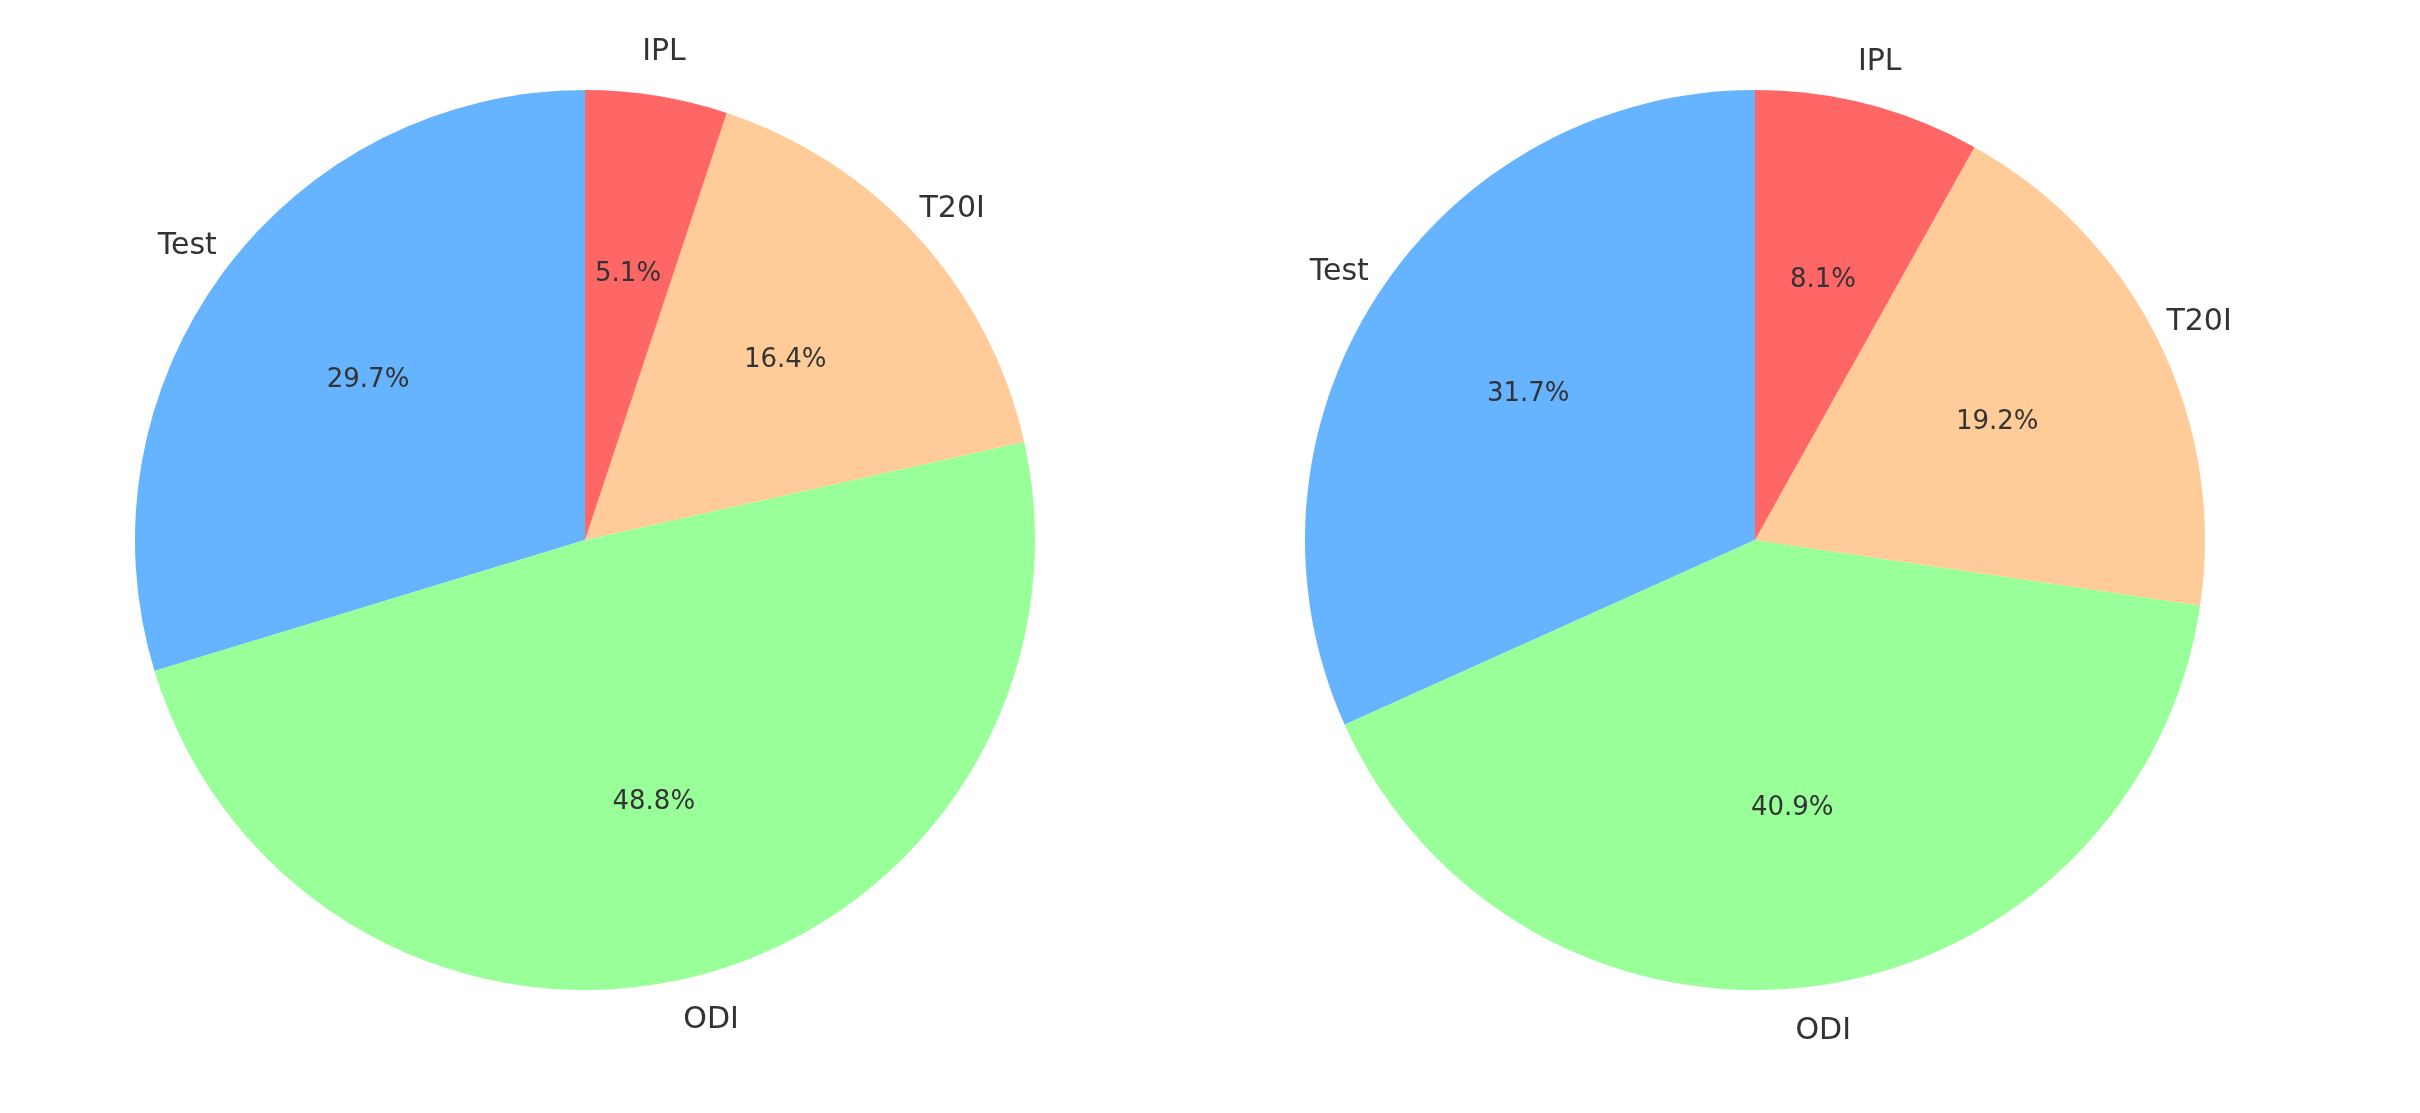 The height and width of the screenshot is (1113, 2420). Describe the element at coordinates (628, 272) in the screenshot. I see `data-label: 5.1%` at that location.